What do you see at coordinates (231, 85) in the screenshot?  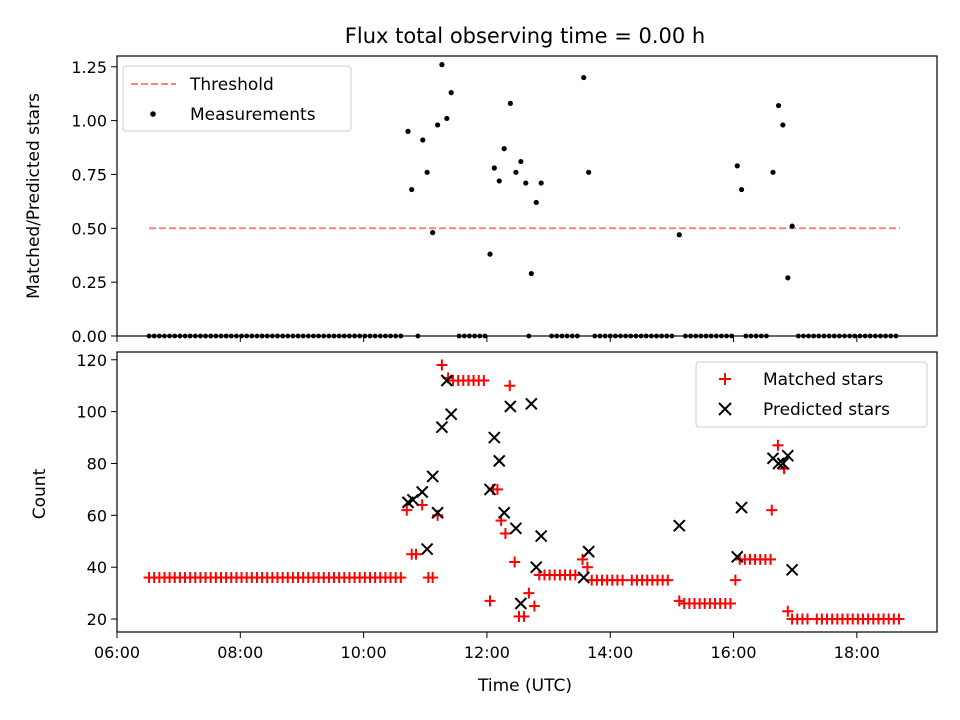 I see `threshold-legend-label: Threshold` at bounding box center [231, 85].